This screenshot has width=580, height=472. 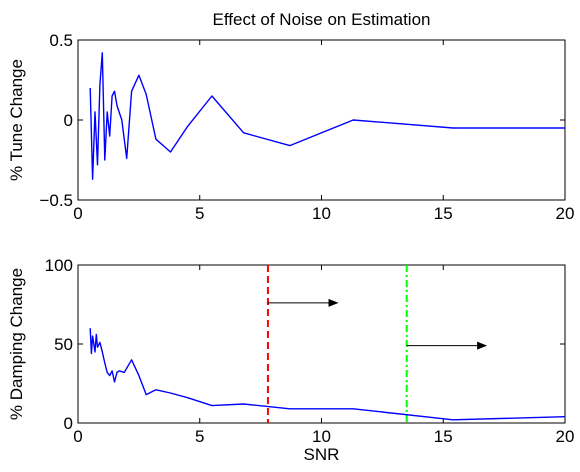 I want to click on top-y-axis-label: % Tune Change, so click(x=16, y=120).